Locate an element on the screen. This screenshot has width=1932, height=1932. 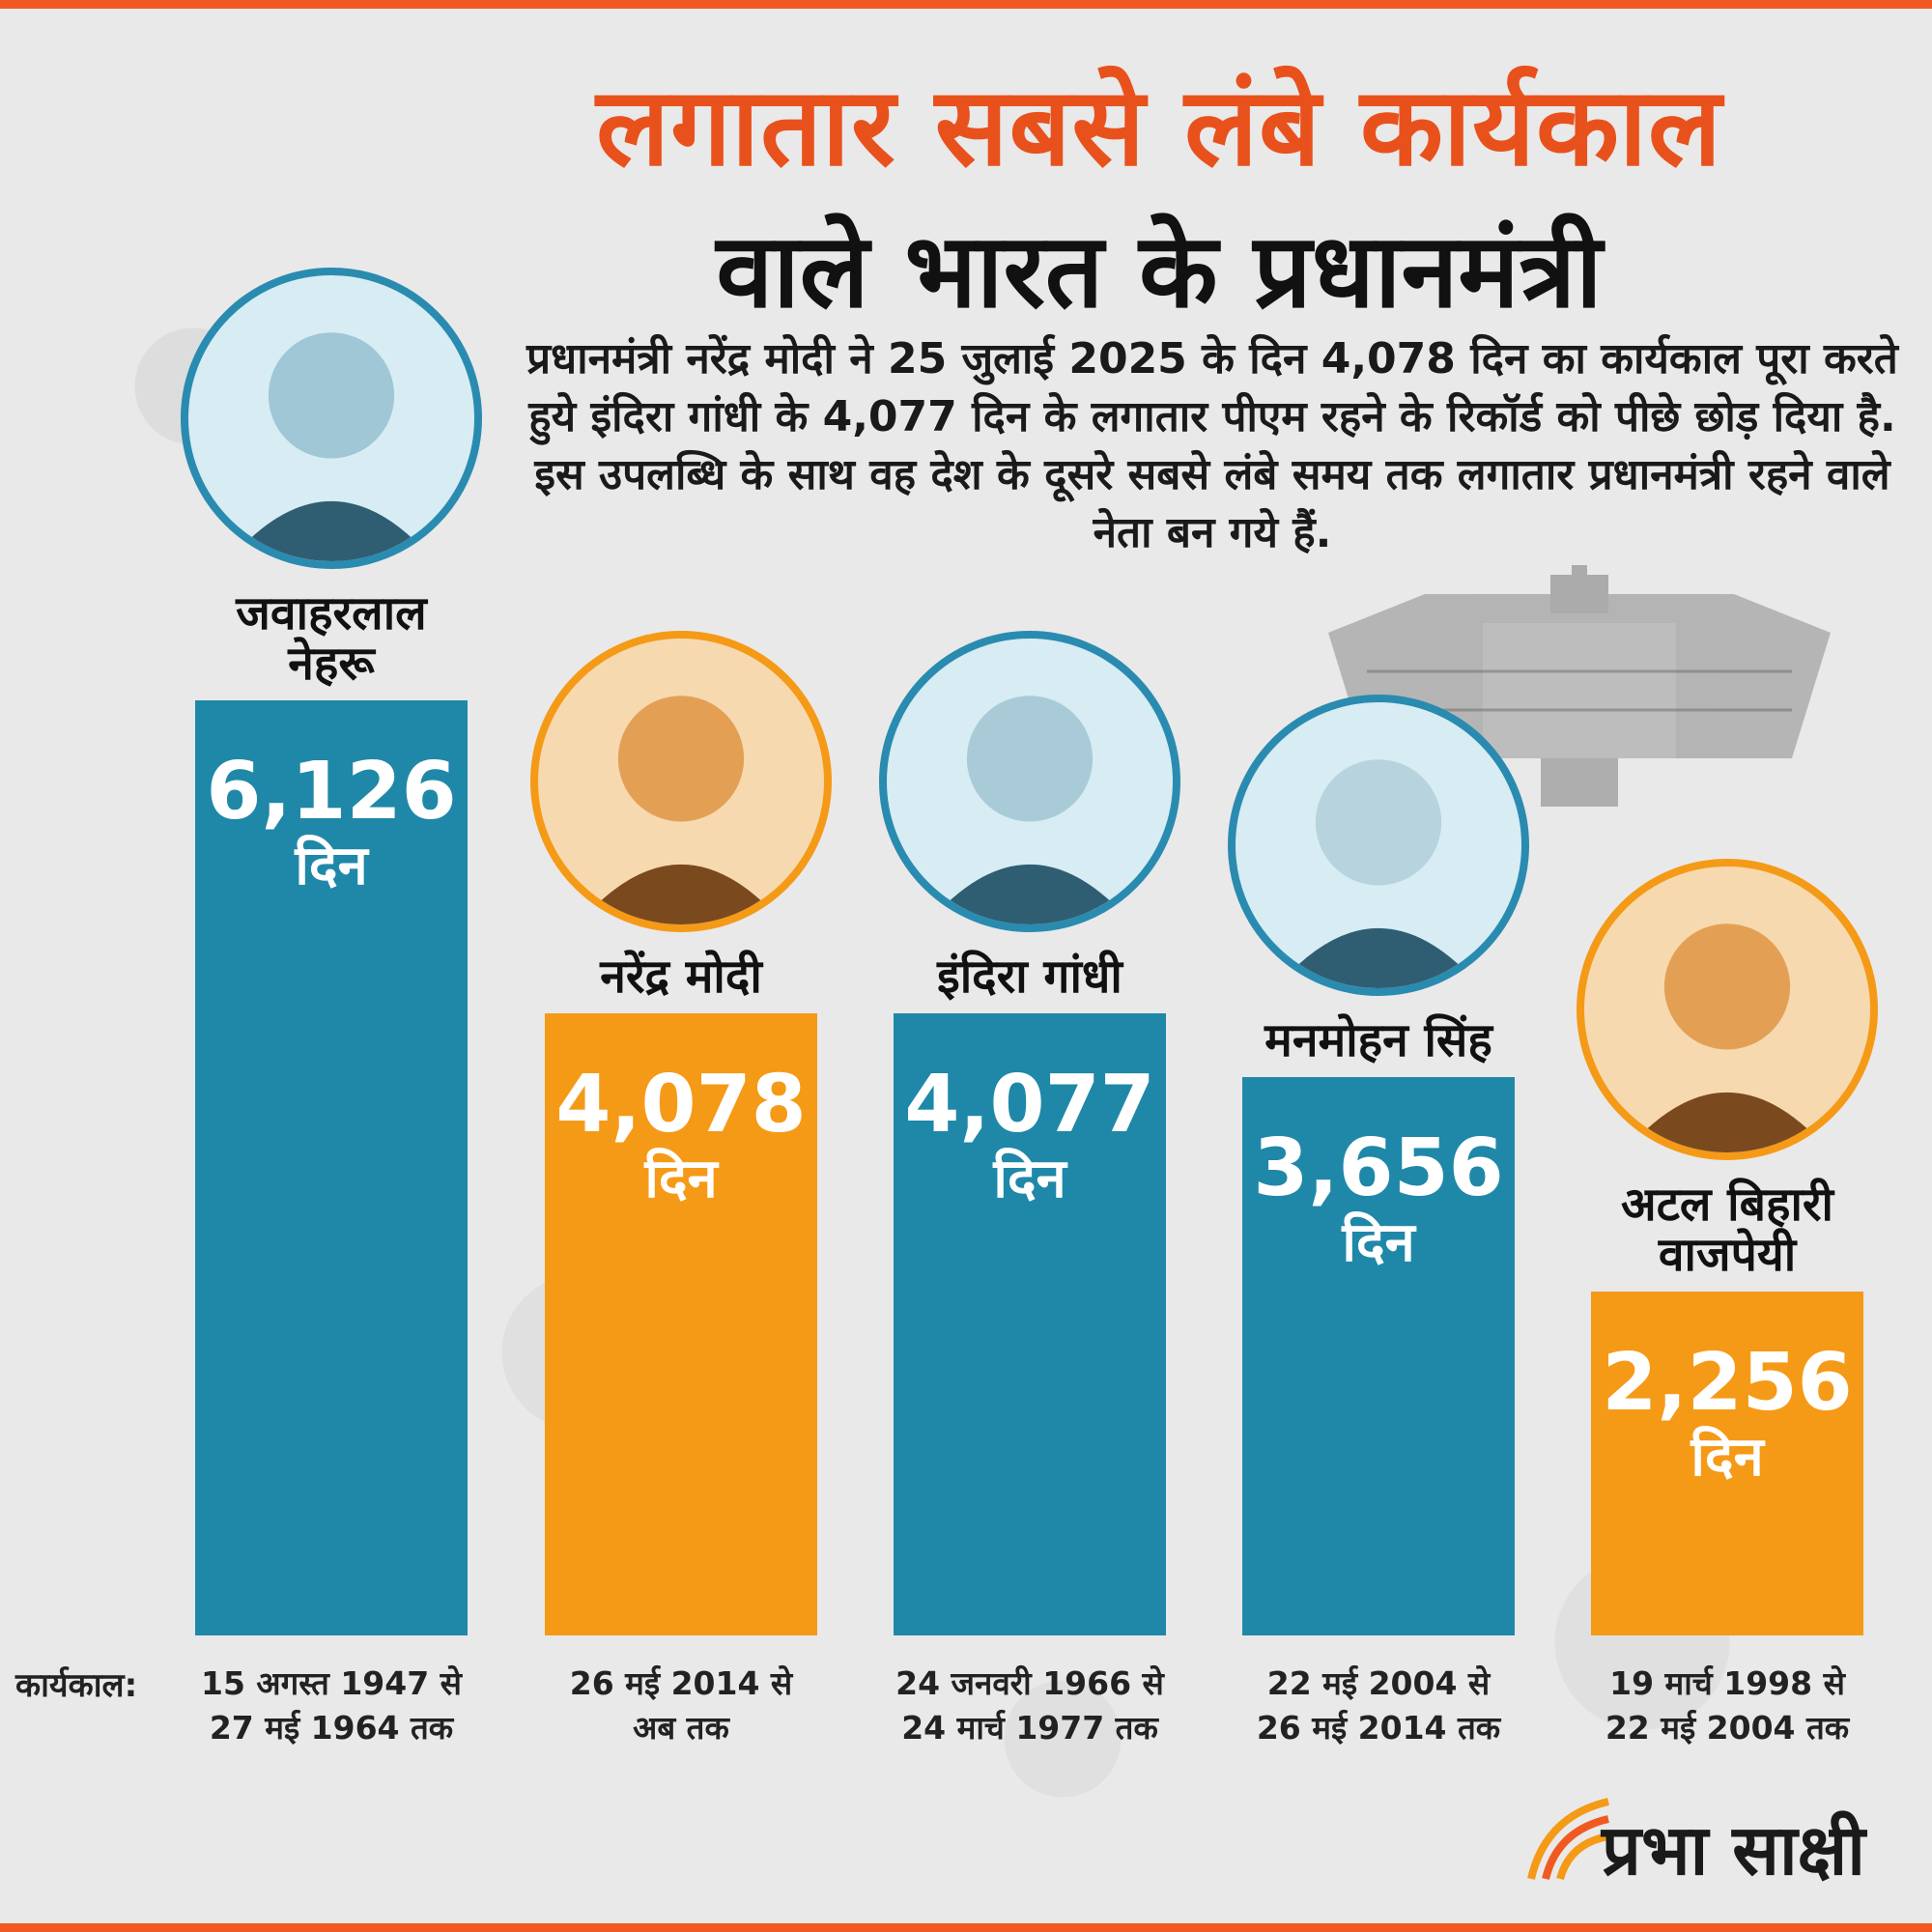
pm-name-line: मनमोहन सिंह is located at coordinates (1378, 1040).